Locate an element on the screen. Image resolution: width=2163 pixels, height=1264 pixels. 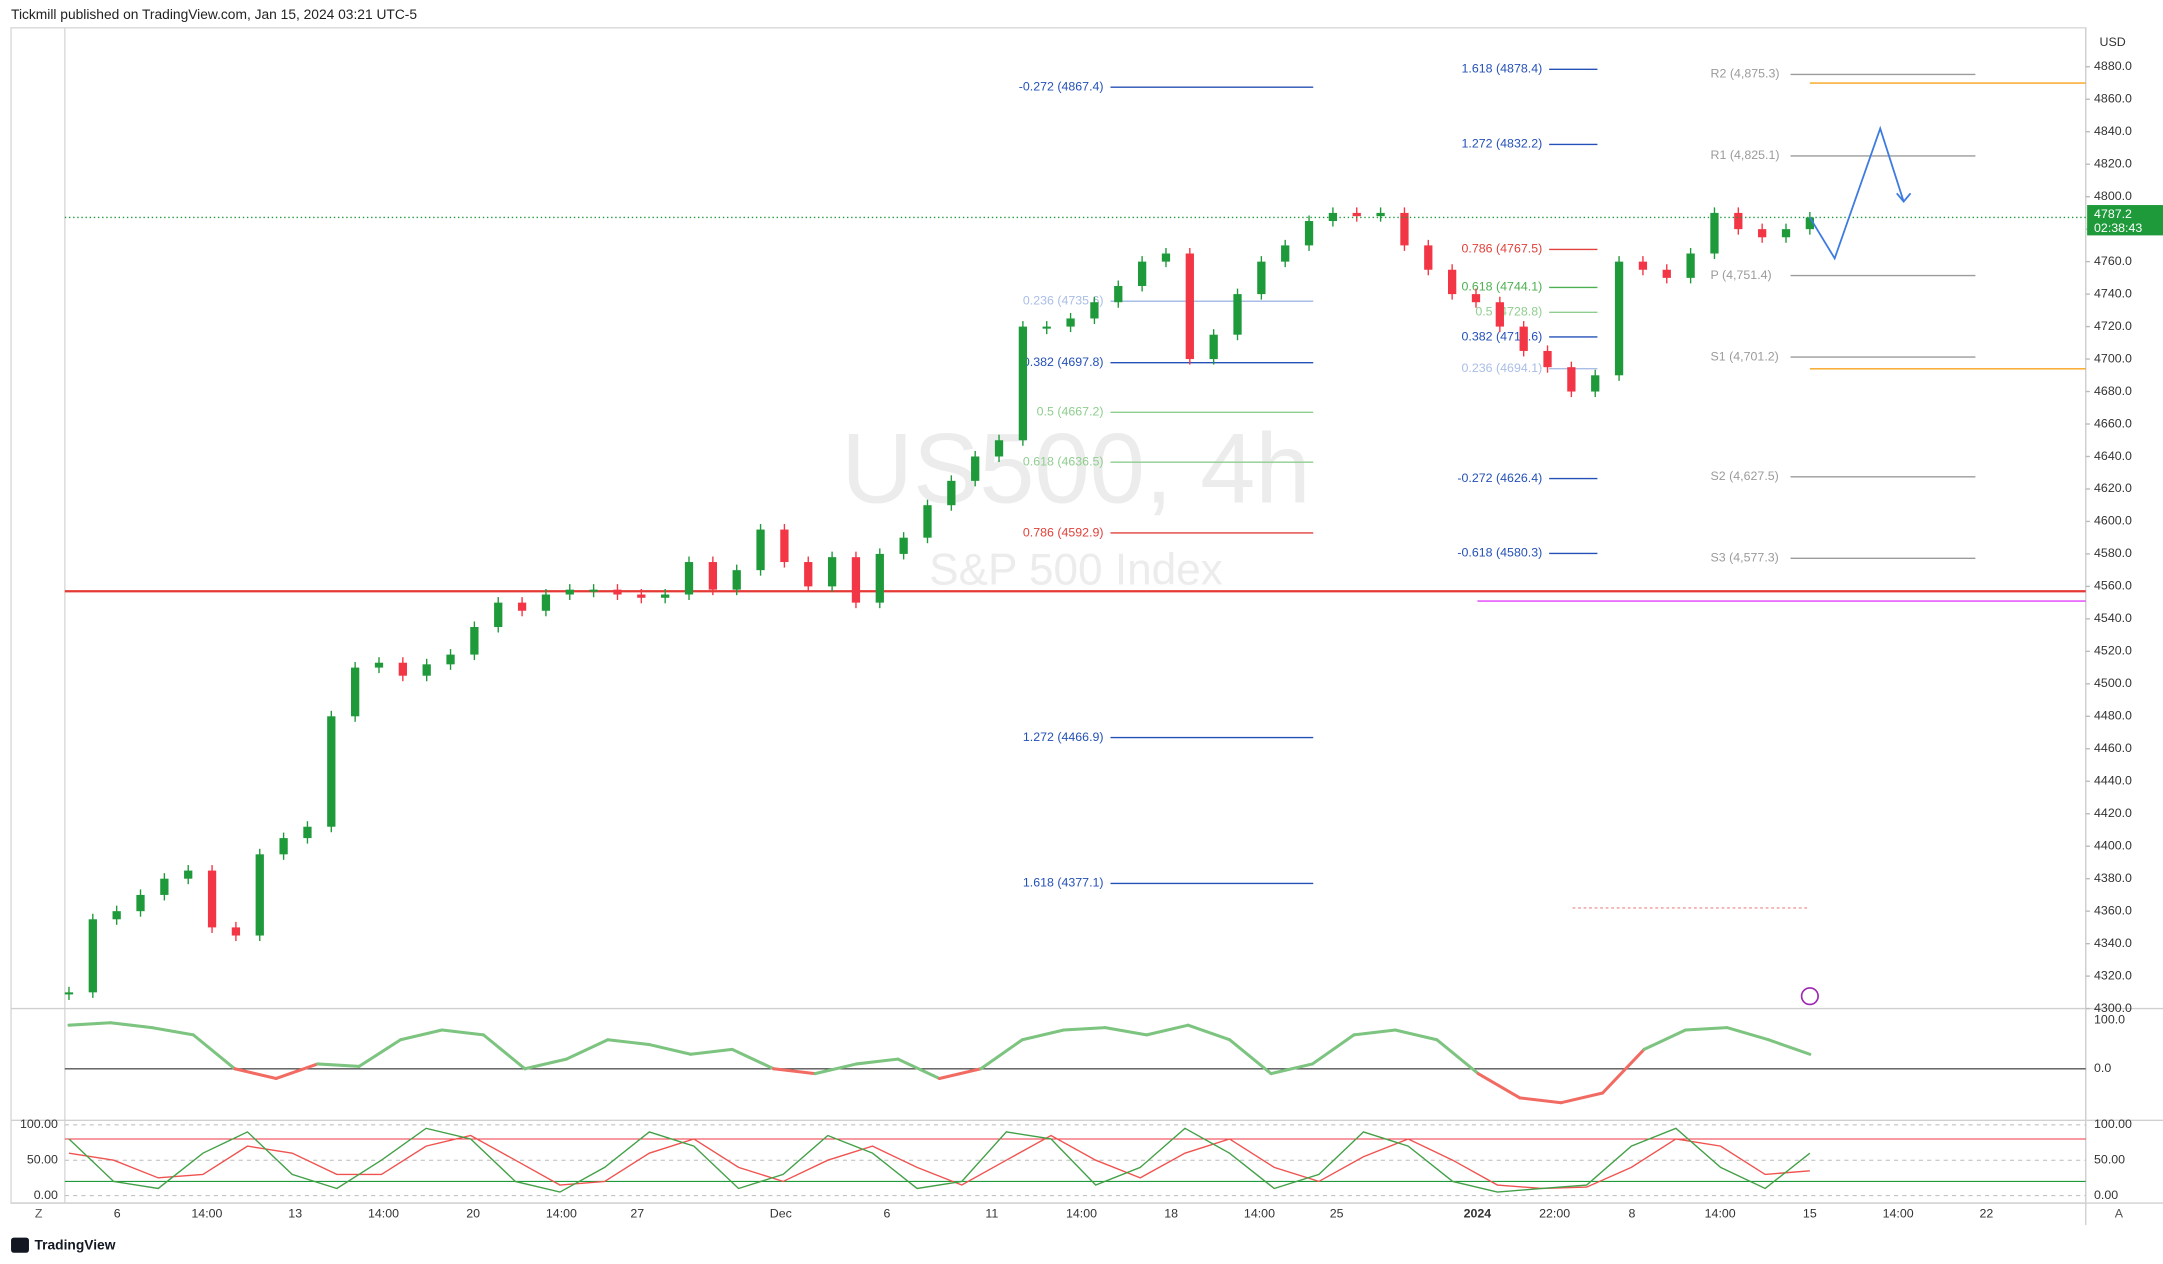
y-tick-label: 4800.0 is located at coordinates (2113, 196).